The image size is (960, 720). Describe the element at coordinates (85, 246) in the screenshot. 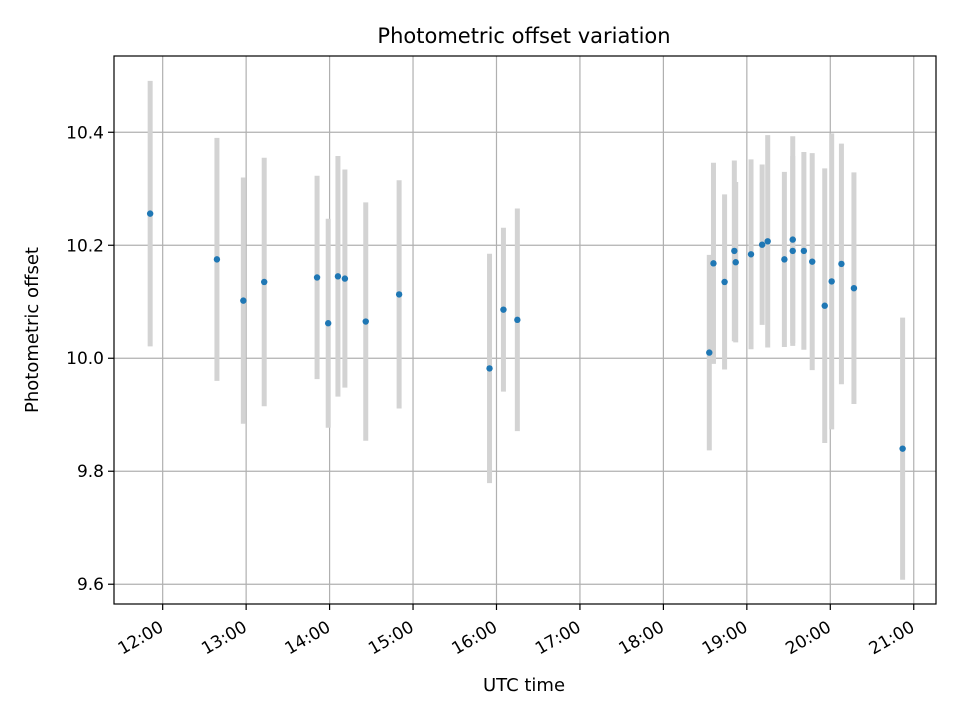

I see `y-tick-label: 10.2` at that location.